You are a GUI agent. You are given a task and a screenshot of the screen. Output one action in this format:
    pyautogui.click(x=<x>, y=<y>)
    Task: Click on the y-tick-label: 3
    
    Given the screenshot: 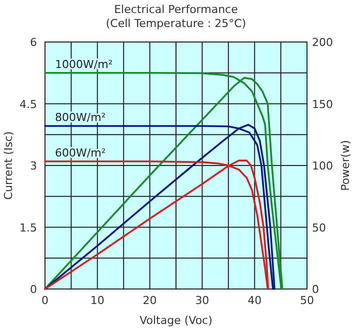 What is the action you would take?
    pyautogui.click(x=33, y=166)
    